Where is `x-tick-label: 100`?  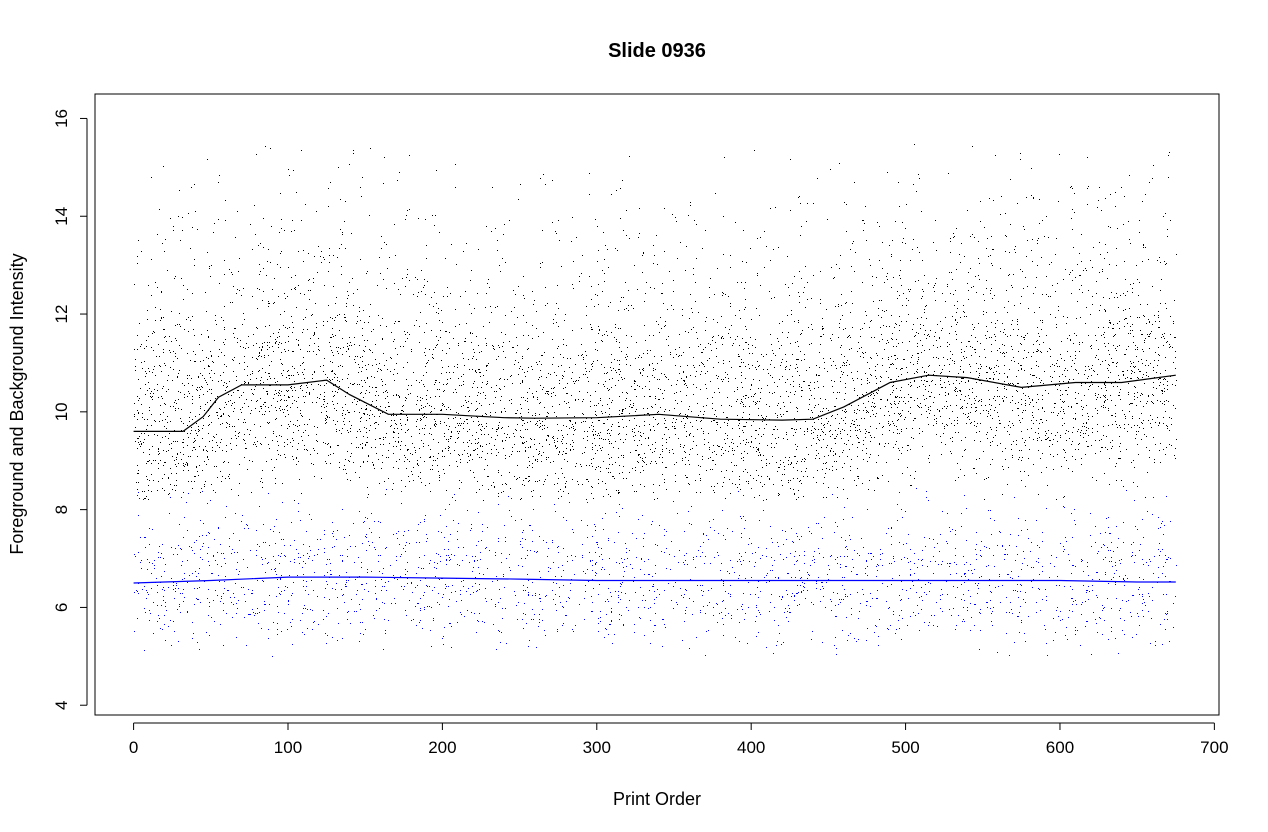 x-tick-label: 100 is located at coordinates (288, 747).